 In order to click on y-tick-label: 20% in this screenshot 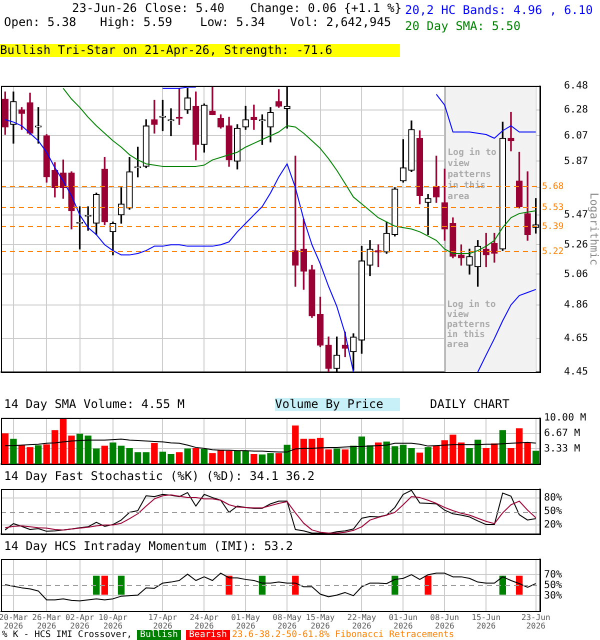, I will do `click(553, 525)`.